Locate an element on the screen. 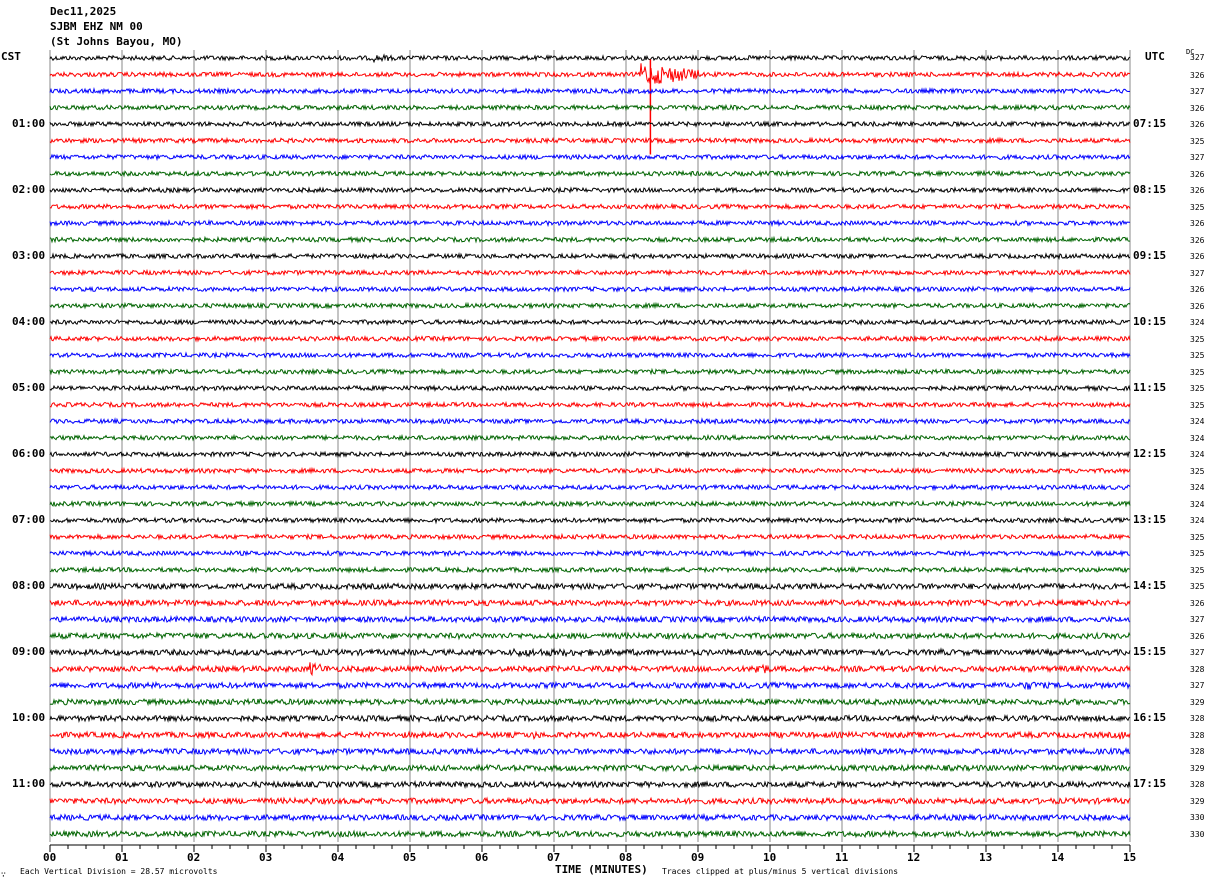 This screenshot has height=886, width=1210. utc-time-label: 13:15 is located at coordinates (1150, 520).